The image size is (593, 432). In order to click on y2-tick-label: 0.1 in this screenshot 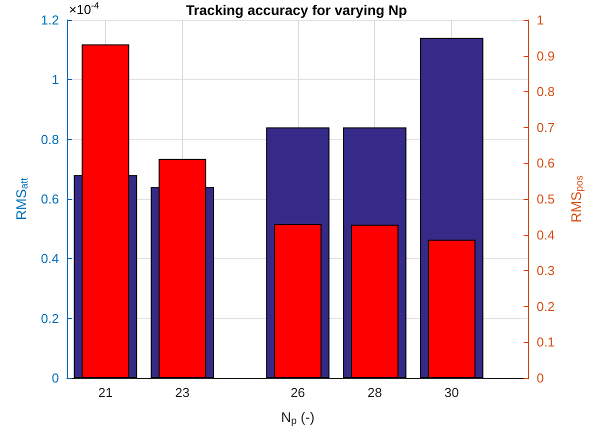, I will do `click(545, 342)`.